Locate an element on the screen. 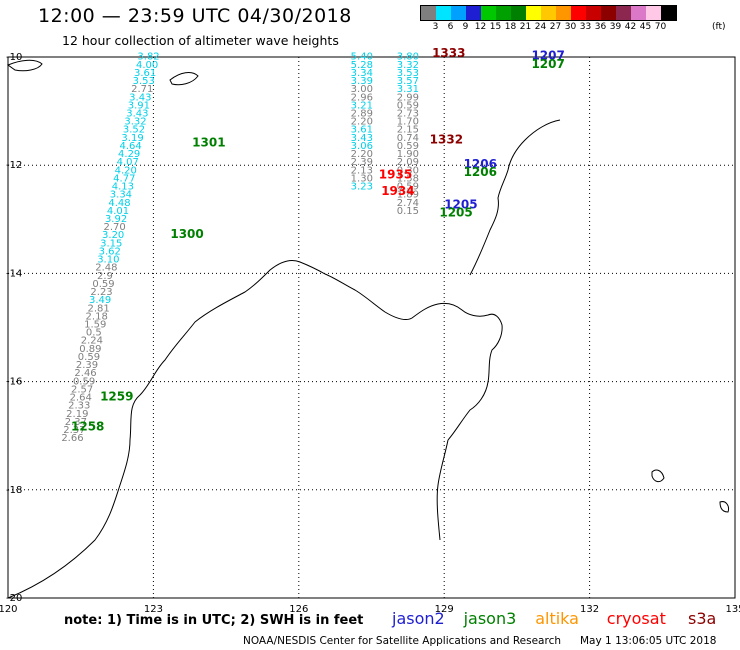 This screenshot has height=650, width=740. pass-time-label: 1934 is located at coordinates (397, 191).